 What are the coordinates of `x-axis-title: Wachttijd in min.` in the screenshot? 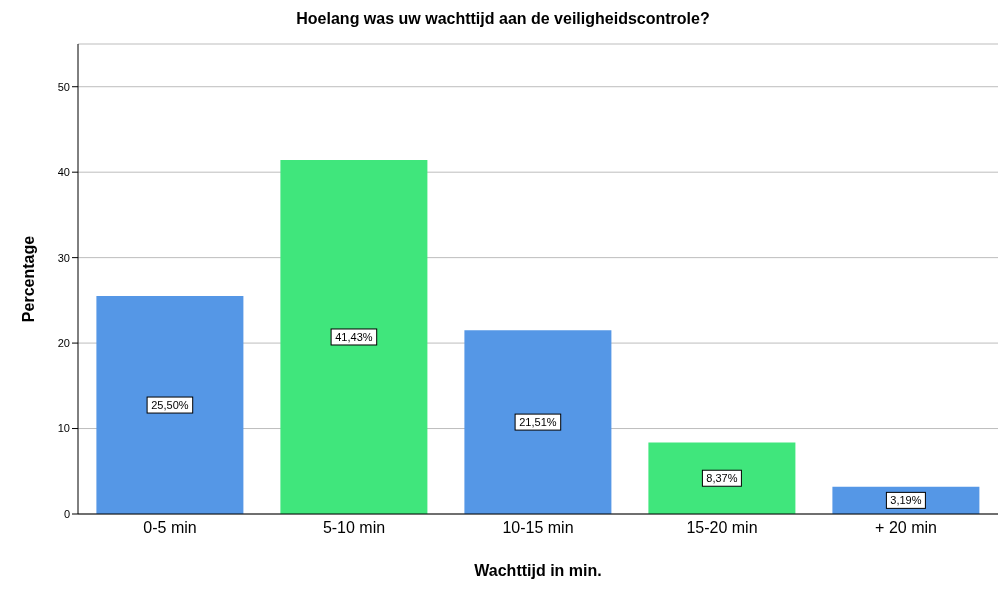 It's located at (538, 570).